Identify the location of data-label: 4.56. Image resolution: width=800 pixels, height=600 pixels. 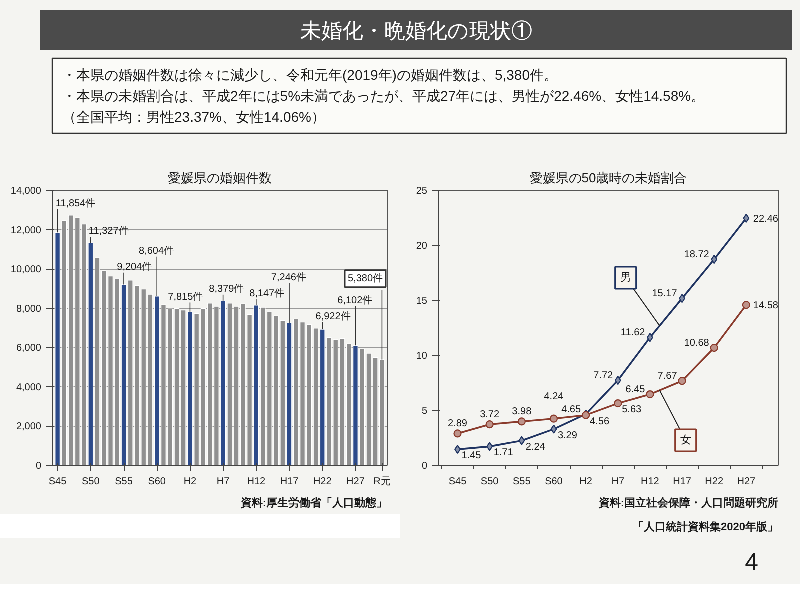
(600, 422).